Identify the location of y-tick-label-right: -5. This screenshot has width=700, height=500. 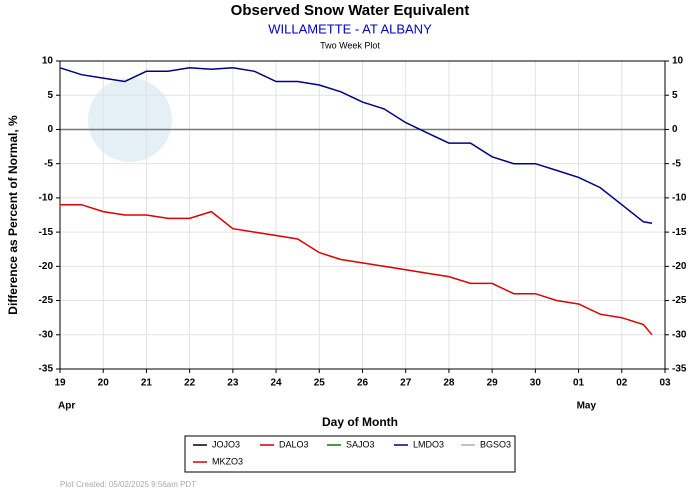
(676, 163).